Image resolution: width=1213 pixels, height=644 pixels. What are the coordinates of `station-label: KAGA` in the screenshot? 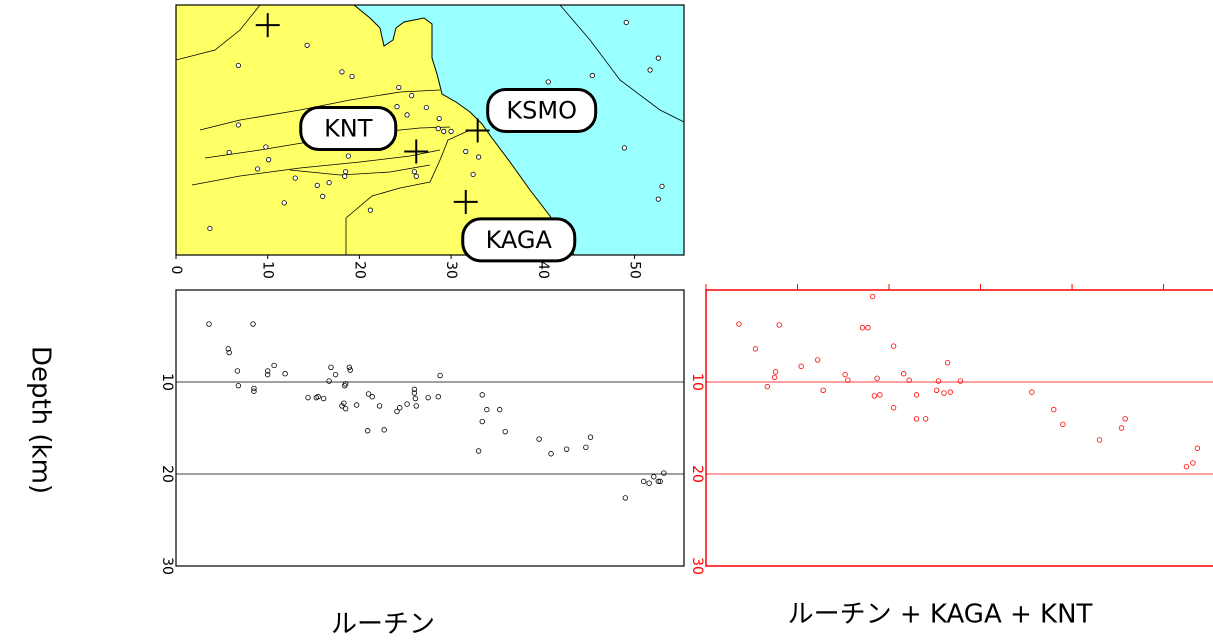 It's located at (519, 240).